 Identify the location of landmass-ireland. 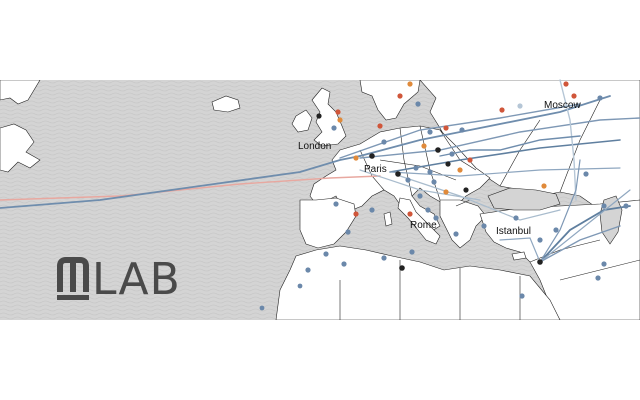
(302, 121).